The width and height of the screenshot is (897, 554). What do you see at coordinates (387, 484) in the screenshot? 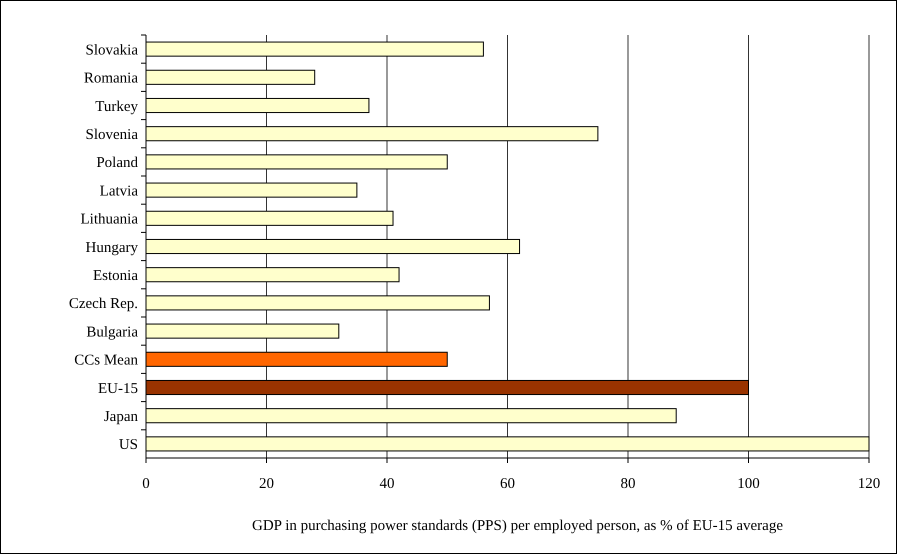
I see `x-tick-label: 40` at bounding box center [387, 484].